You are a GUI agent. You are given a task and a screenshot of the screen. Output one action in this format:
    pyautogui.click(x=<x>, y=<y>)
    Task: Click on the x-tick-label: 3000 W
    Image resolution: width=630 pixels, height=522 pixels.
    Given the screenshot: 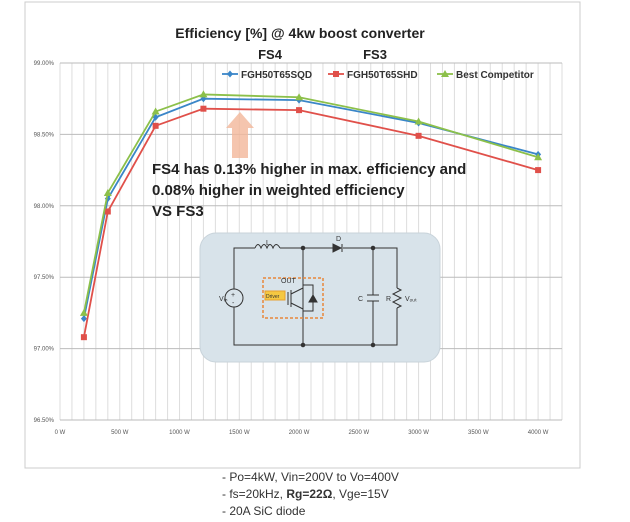 What is the action you would take?
    pyautogui.click(x=418, y=433)
    